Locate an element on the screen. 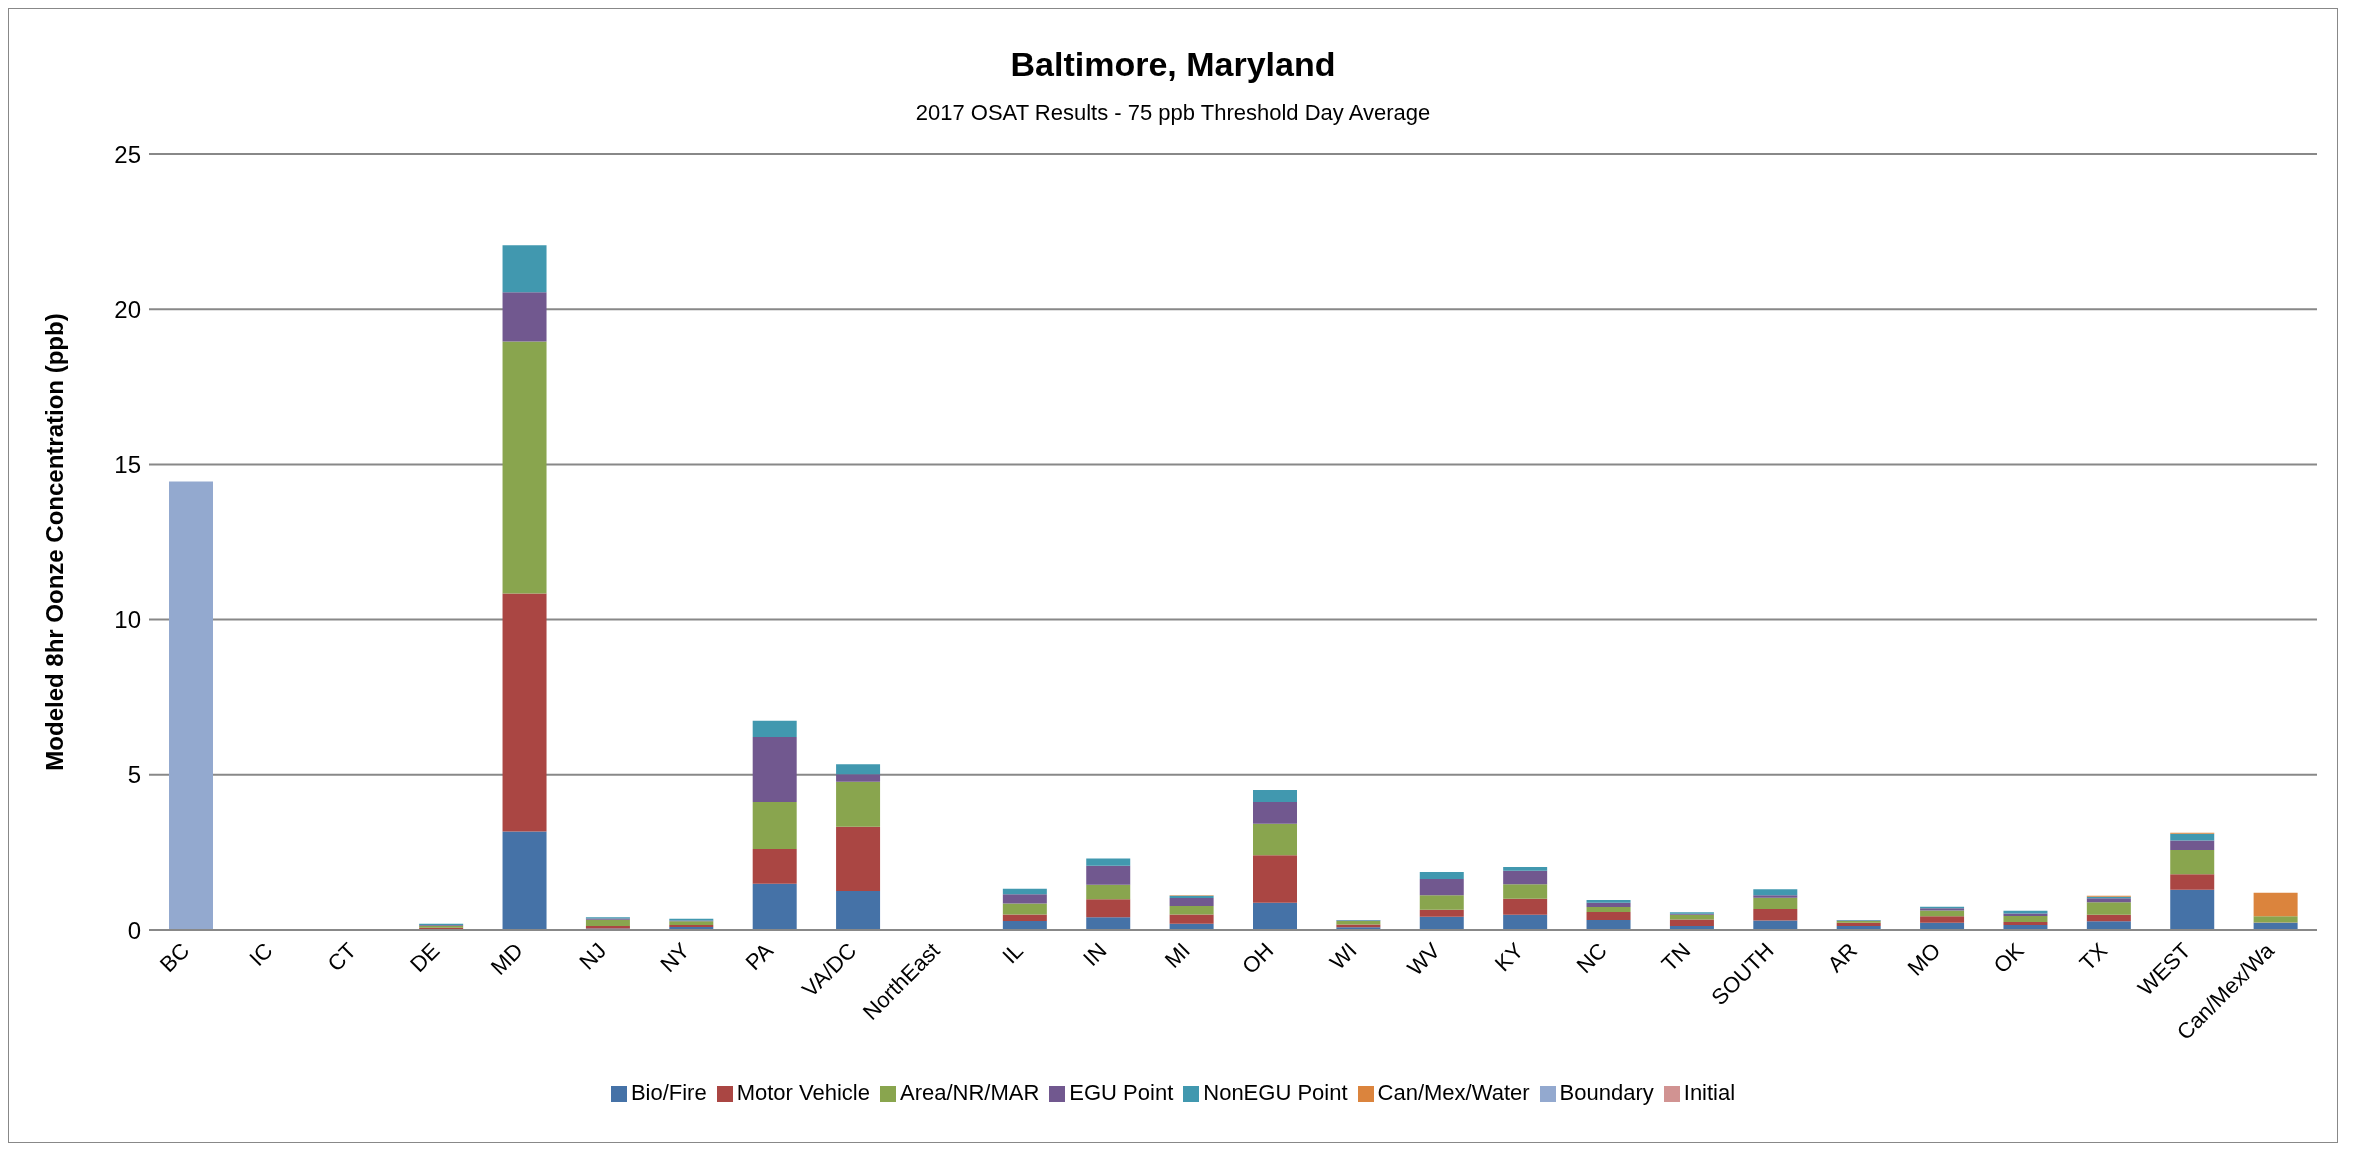  x-tick-label: BC is located at coordinates (174, 957).